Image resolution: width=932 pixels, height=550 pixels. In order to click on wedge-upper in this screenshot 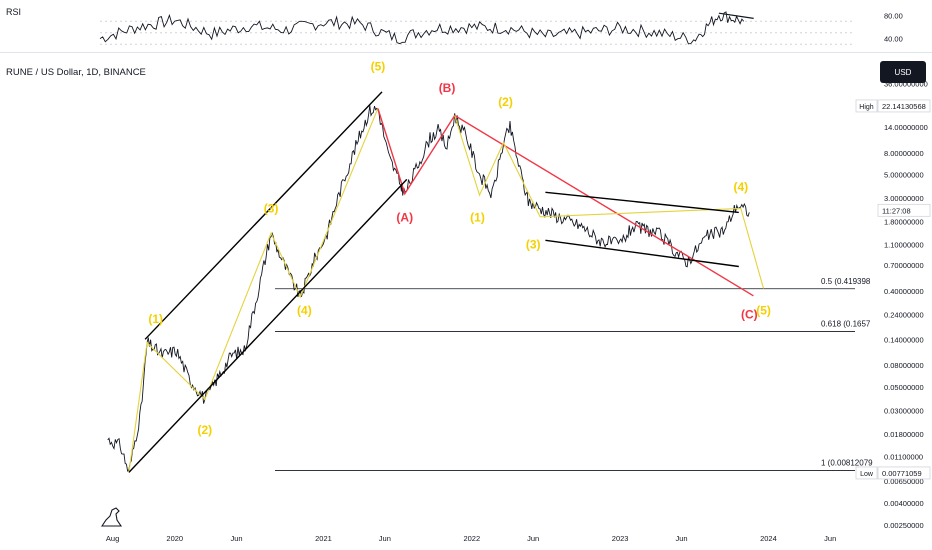, I will do `click(642, 202)`.